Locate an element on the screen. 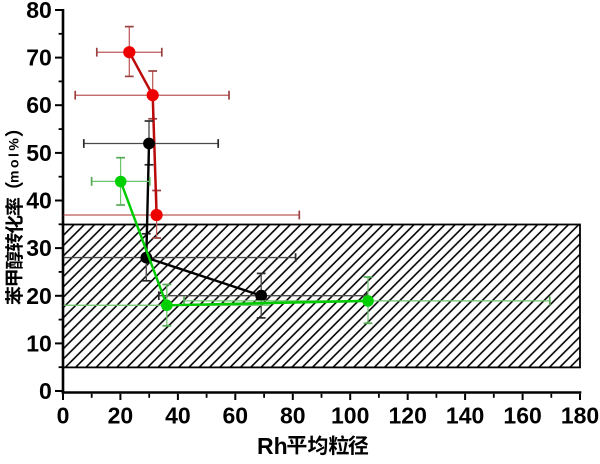 This screenshot has height=464, width=600. svg-text: 70 is located at coordinates (39, 58).